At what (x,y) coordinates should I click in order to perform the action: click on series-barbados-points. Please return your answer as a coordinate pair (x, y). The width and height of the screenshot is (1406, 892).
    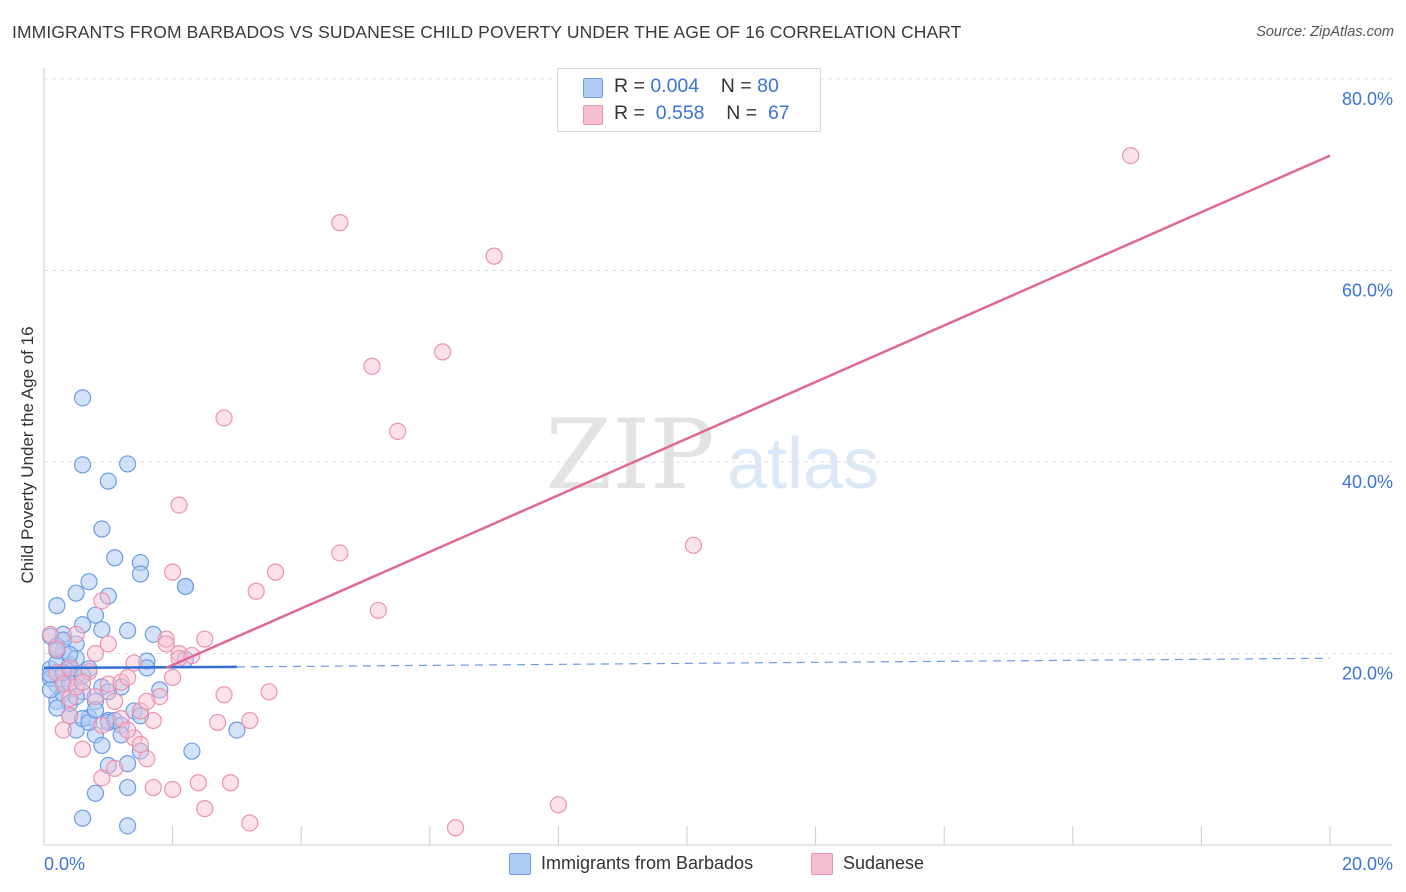
    Looking at the image, I should click on (143, 612).